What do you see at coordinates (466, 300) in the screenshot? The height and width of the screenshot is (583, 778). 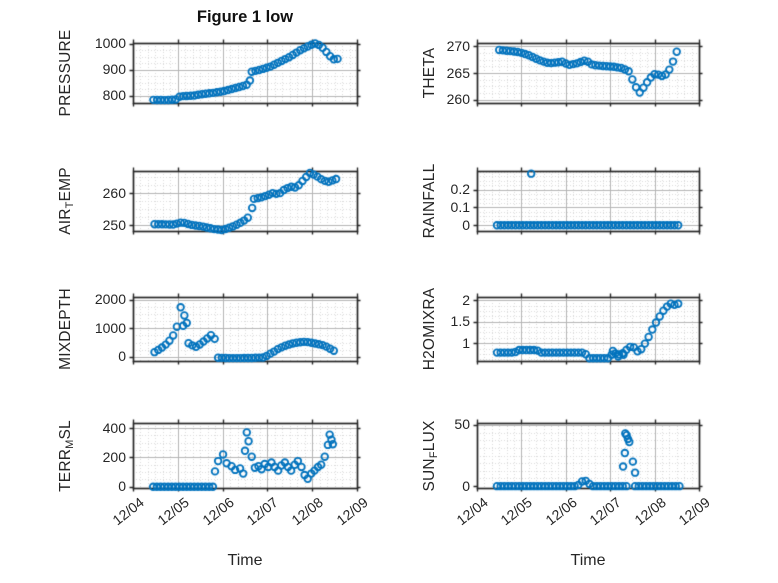 I see `y-tick-label: 2` at bounding box center [466, 300].